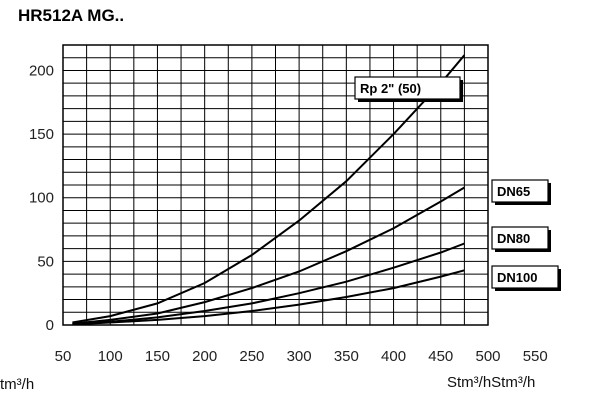 The width and height of the screenshot is (602, 403). Describe the element at coordinates (513, 191) in the screenshot. I see `series-label-text: DN65` at that location.